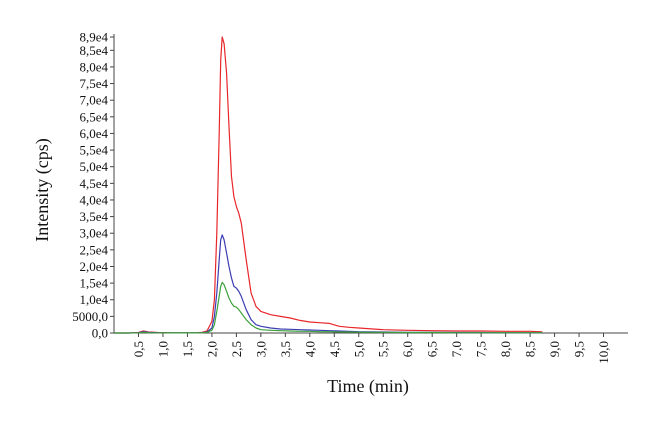 This screenshot has width=660, height=428. I want to click on x-tick-label: 5,5, so click(383, 349).